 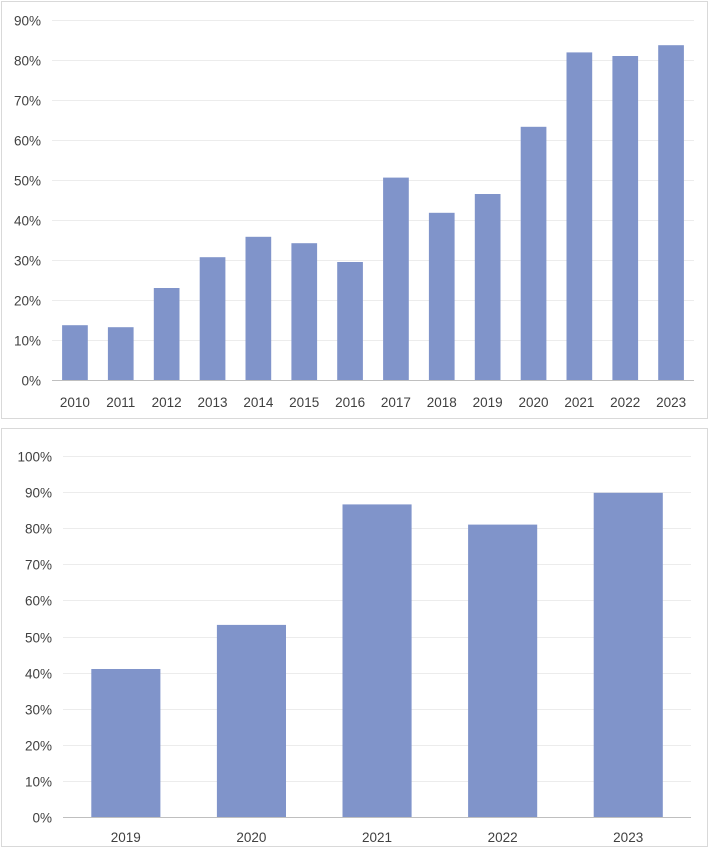 I want to click on x-tick-label: 2011, so click(x=120, y=402).